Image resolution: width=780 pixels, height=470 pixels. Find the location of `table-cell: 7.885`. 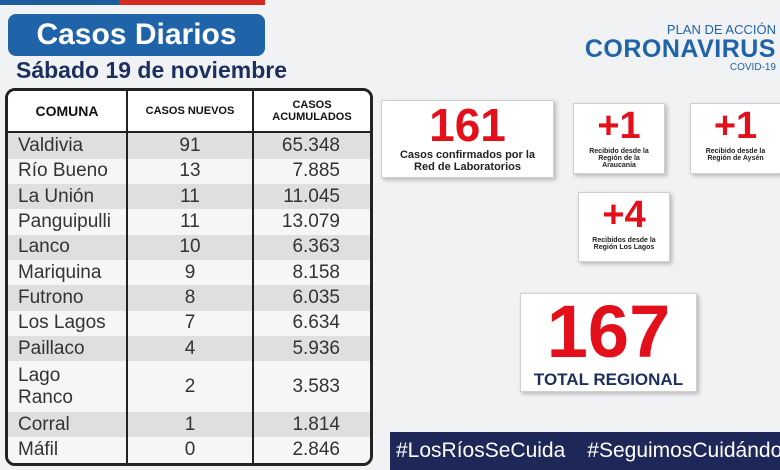

table-cell: 7.885 is located at coordinates (311, 171).